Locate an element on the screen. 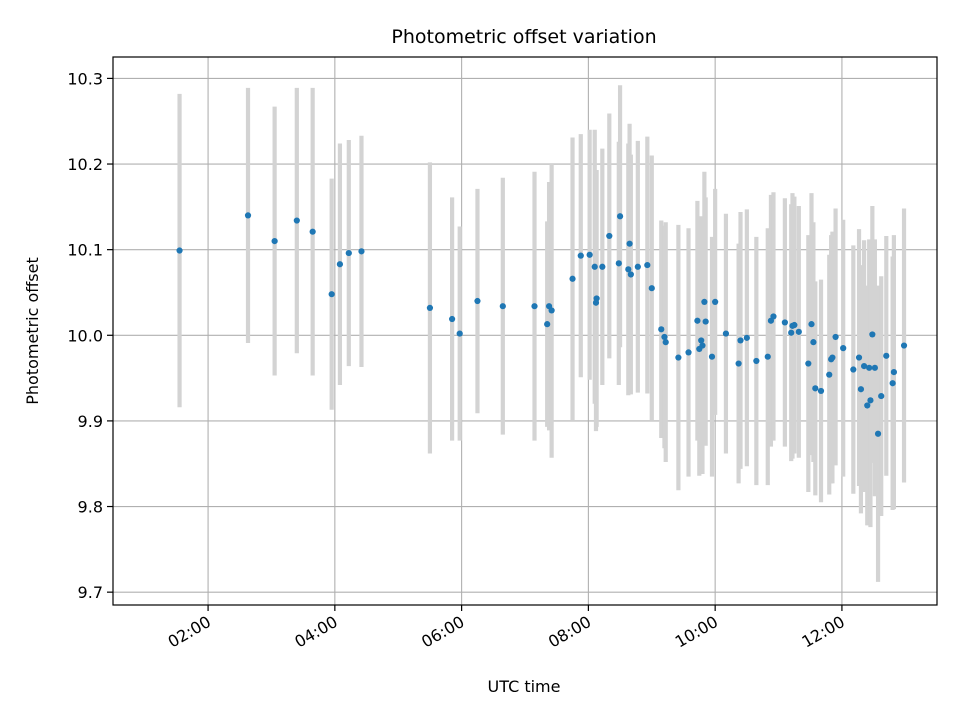 The image size is (960, 720). chart-title: Photometric offset variation is located at coordinates (523, 37).